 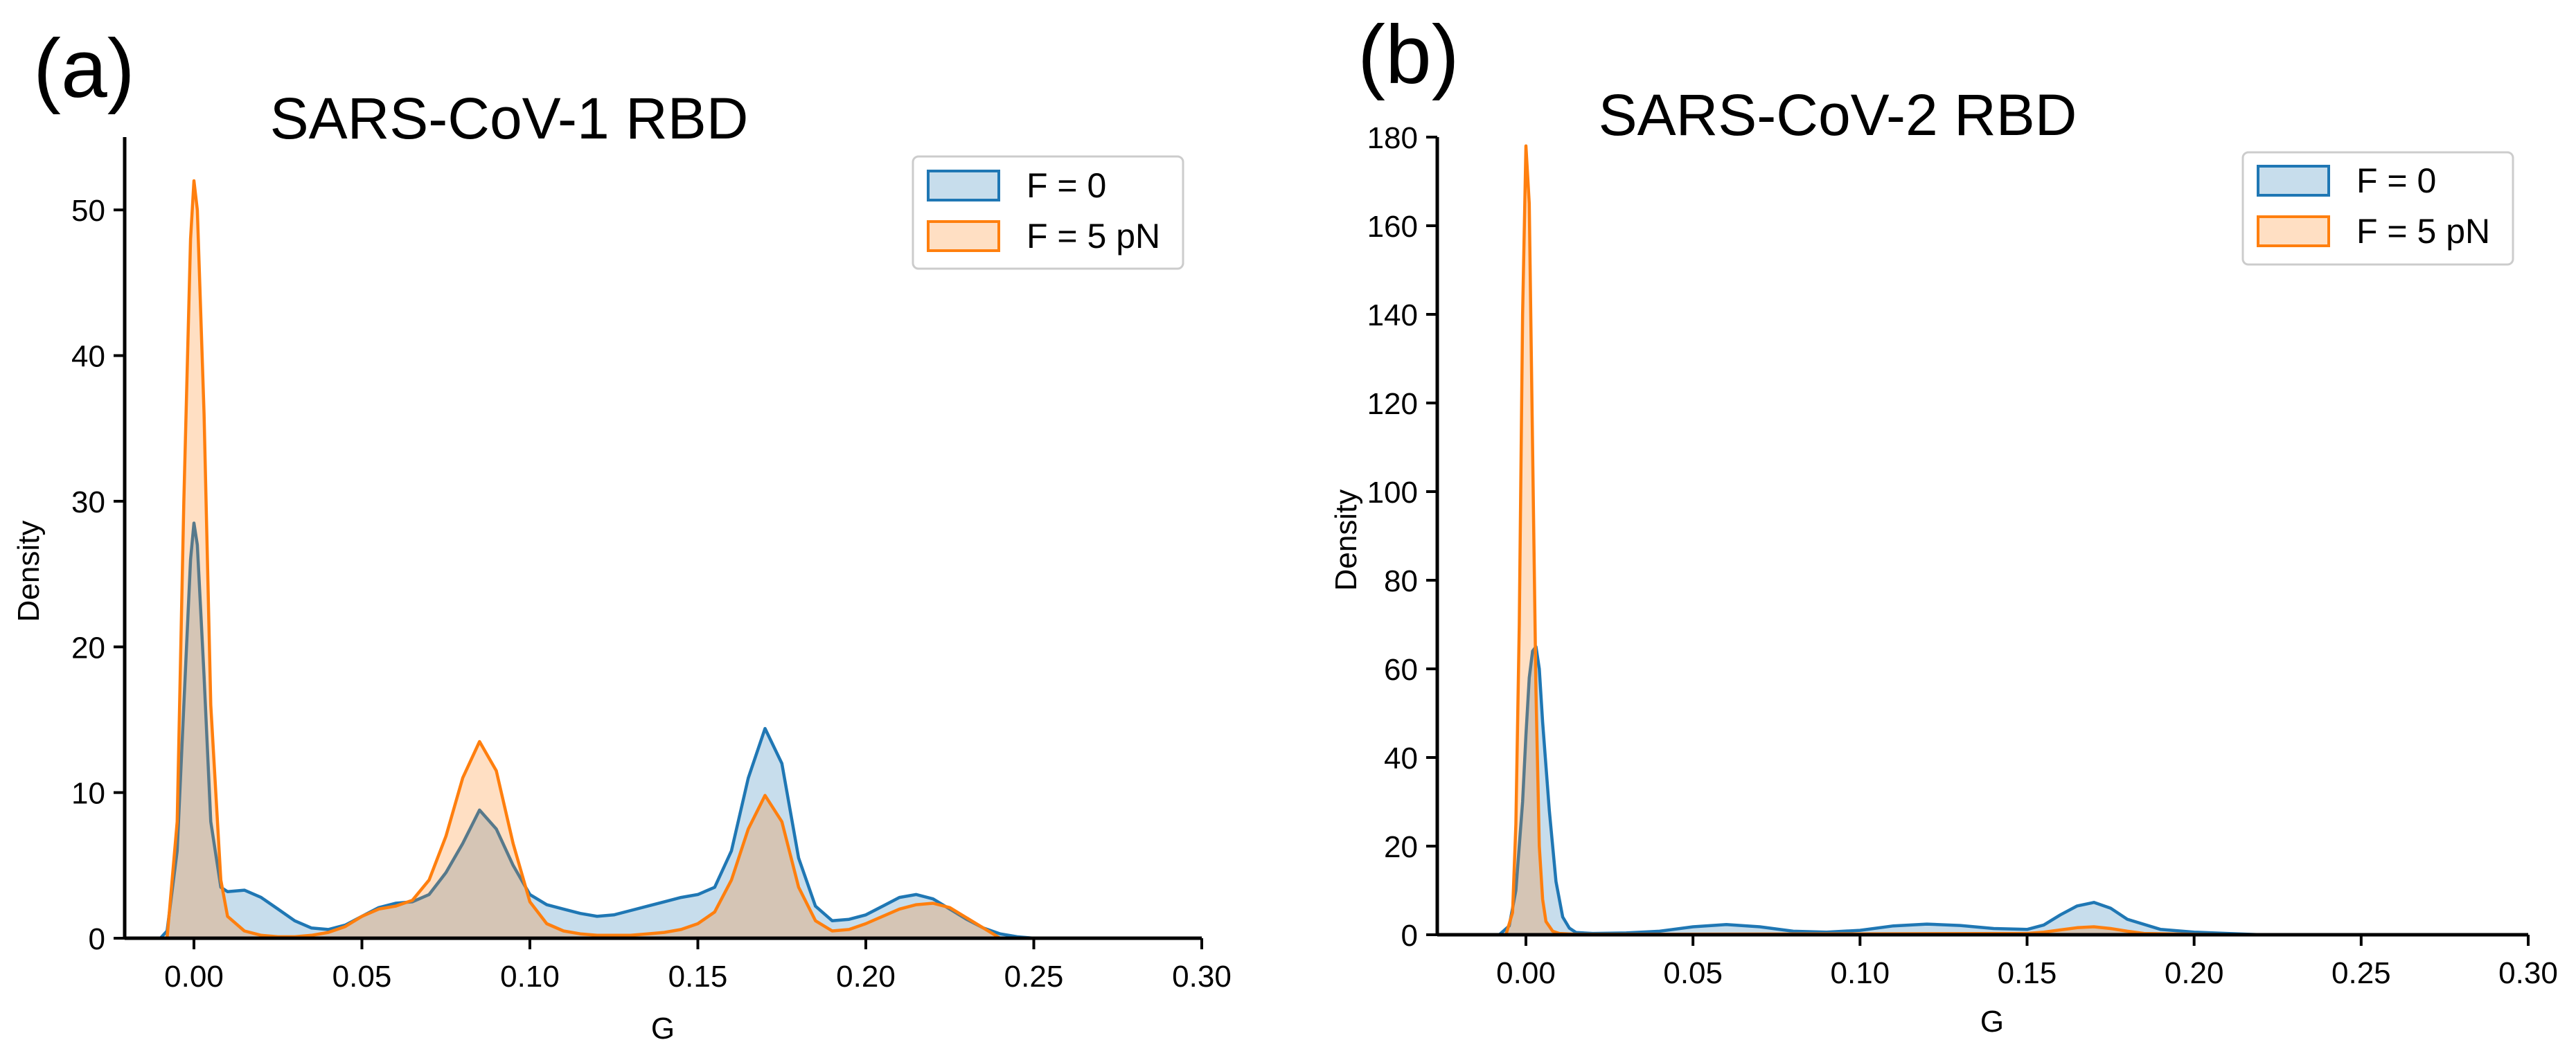 What do you see at coordinates (1392, 315) in the screenshot?
I see `y-tick-label: 140` at bounding box center [1392, 315].